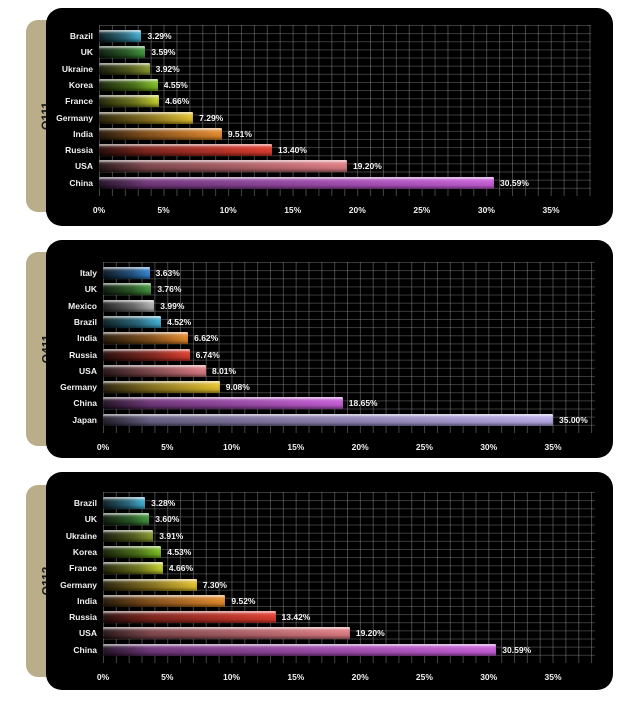 Image resolution: width=640 pixels, height=724 pixels. Describe the element at coordinates (214, 584) in the screenshot. I see `value-label: 7.30%` at that location.